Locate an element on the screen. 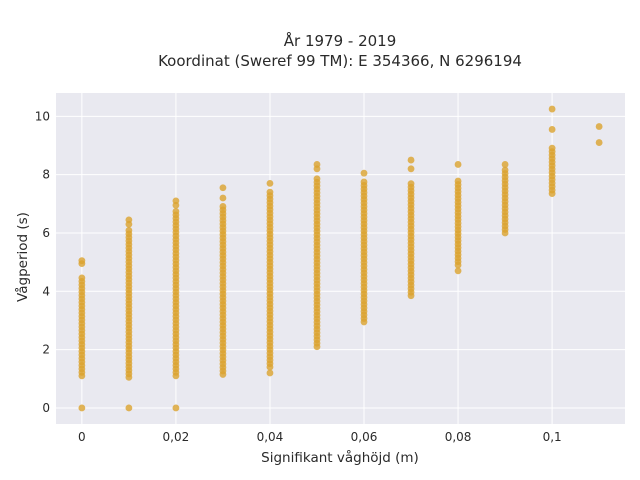 This screenshot has width=640, height=480. y-axis-label: Vågperiod (s) is located at coordinates (22, 257).